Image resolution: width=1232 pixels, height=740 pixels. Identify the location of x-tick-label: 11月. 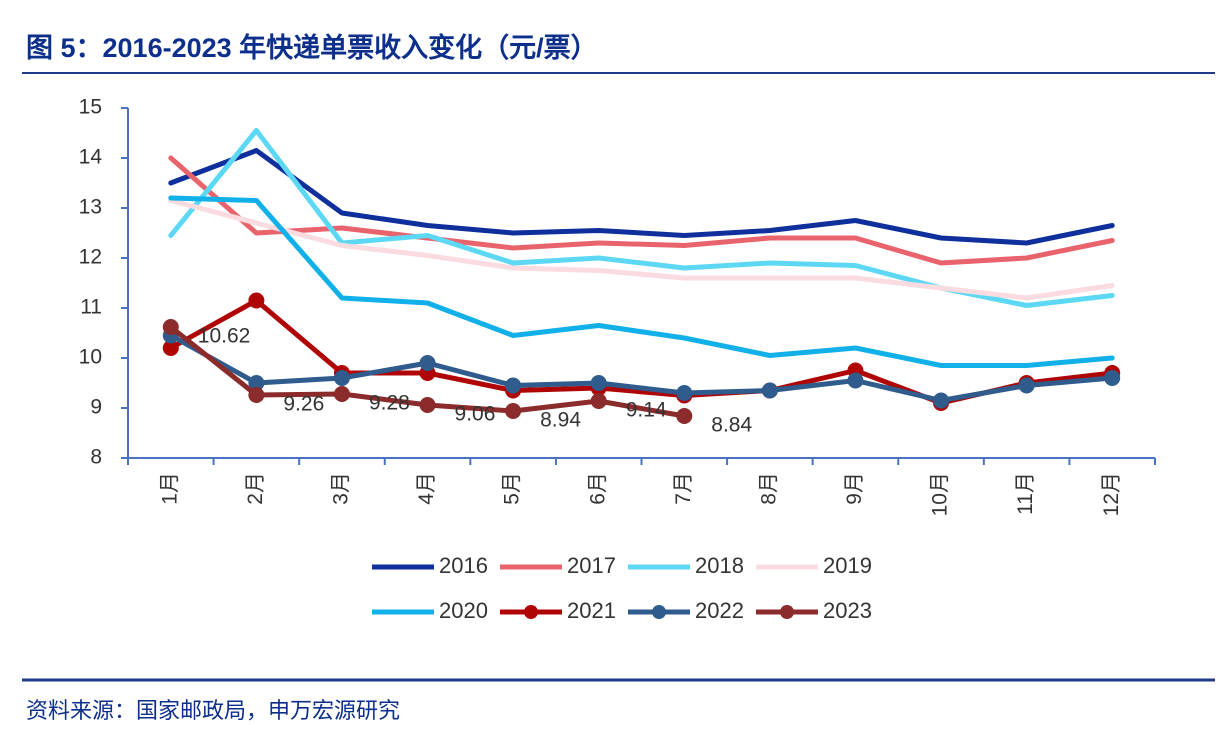
(1025, 493).